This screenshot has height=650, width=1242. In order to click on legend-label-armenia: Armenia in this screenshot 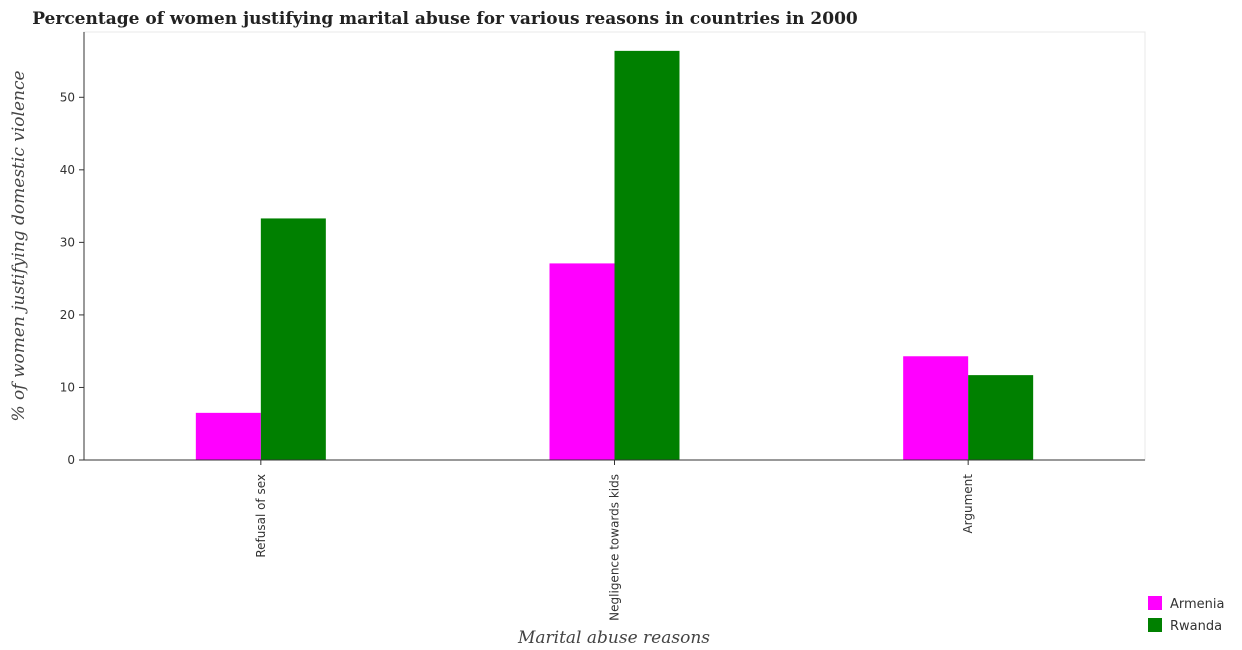, I will do `click(1197, 604)`.